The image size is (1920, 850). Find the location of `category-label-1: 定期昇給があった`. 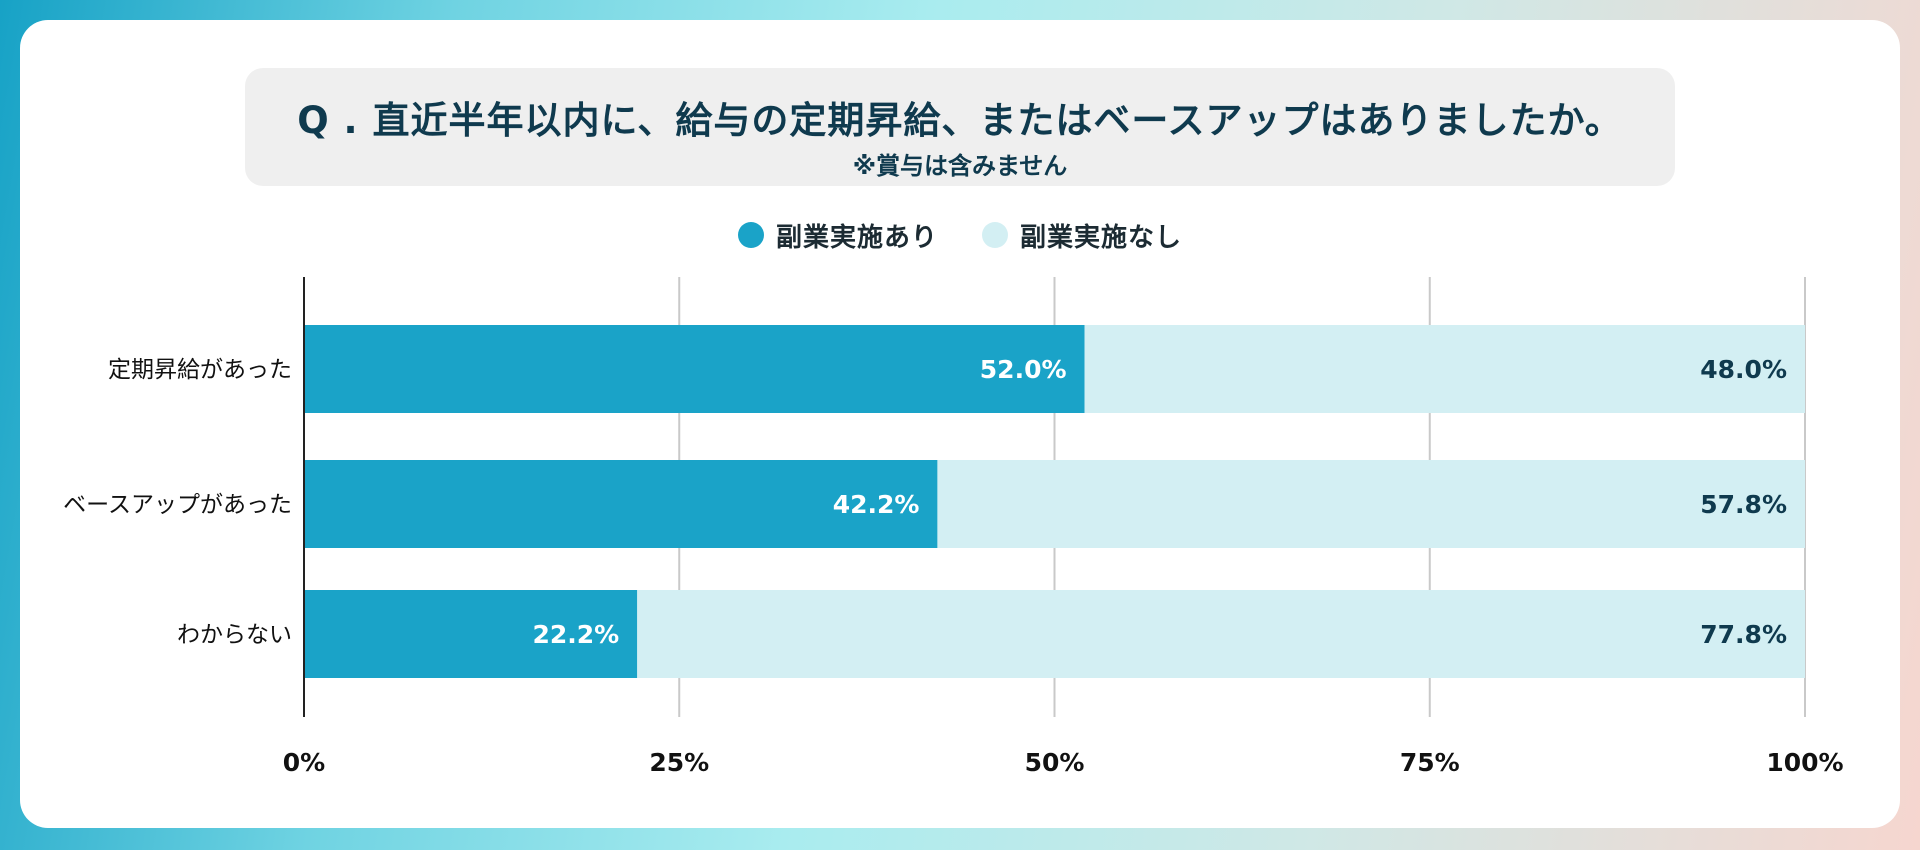

category-label-1: 定期昇給があった is located at coordinates (200, 370).